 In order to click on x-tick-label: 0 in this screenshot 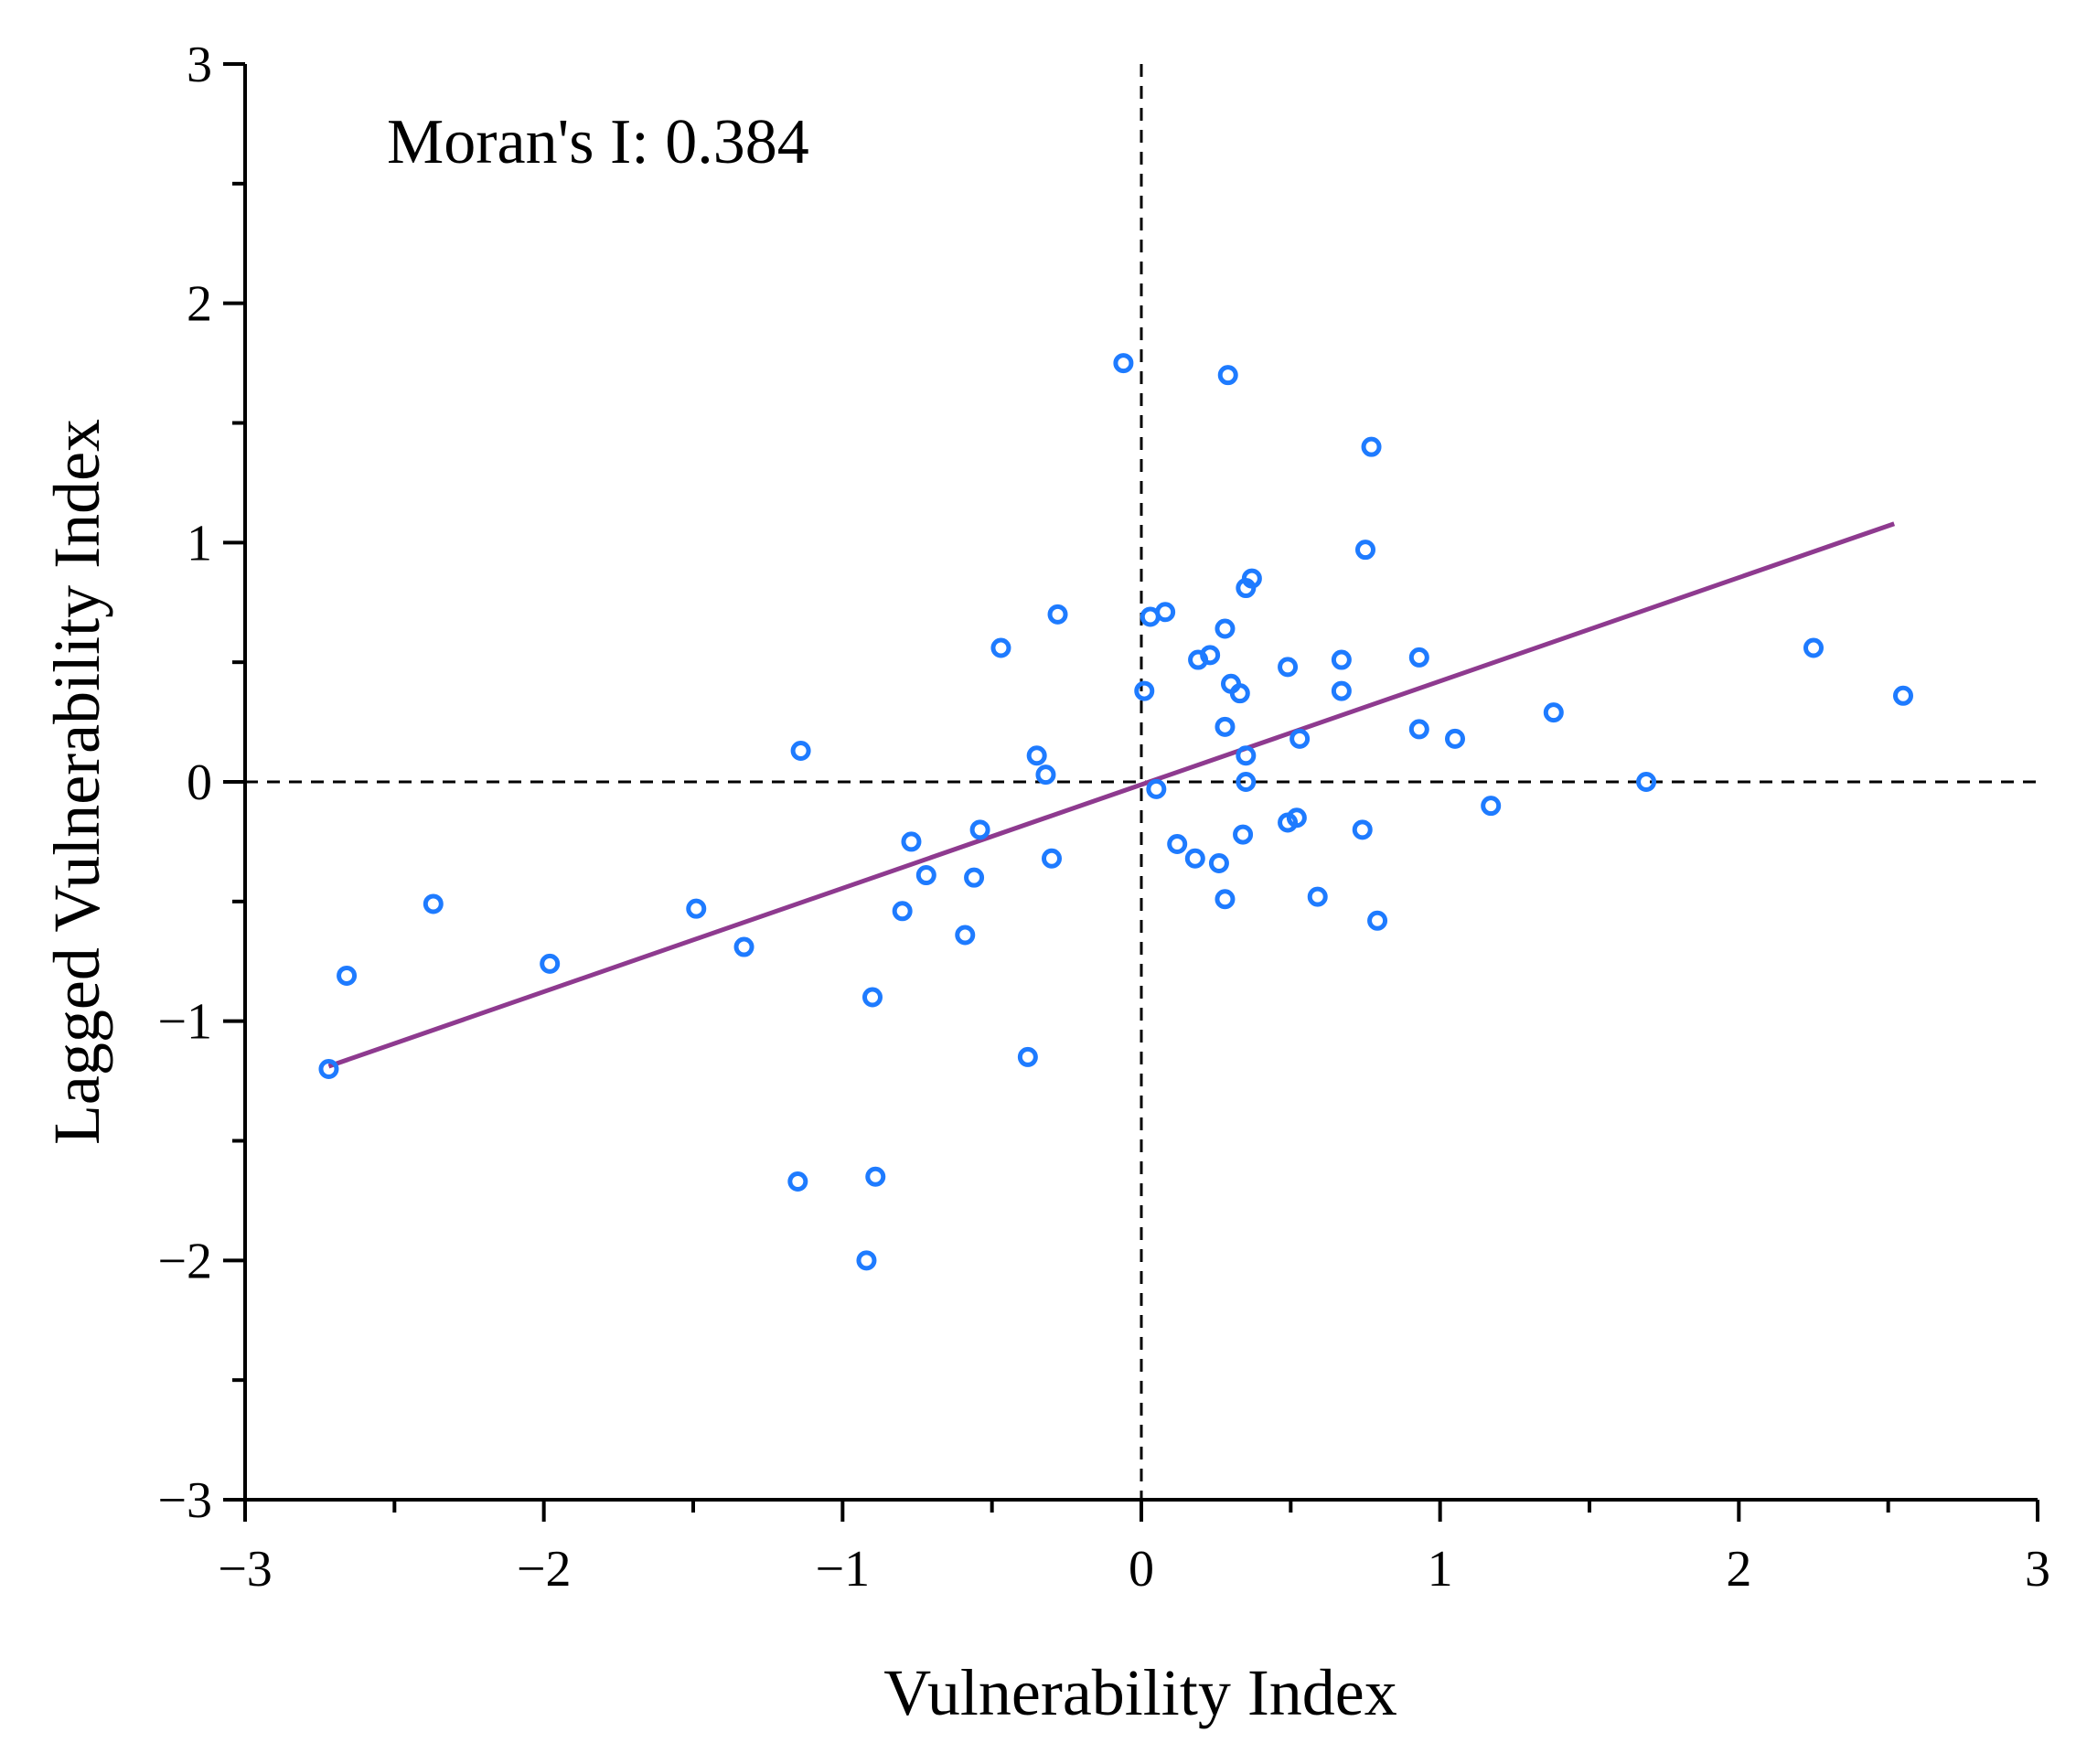, I will do `click(1141, 1569)`.